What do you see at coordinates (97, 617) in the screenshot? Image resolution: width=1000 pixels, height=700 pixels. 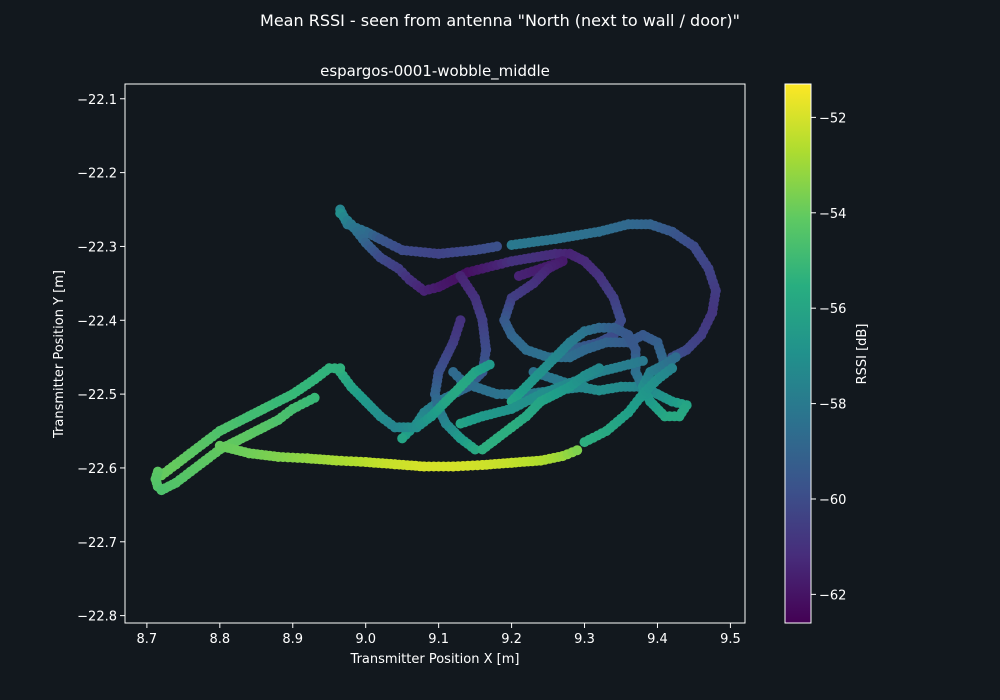 I see `y-tick-label: −22.8` at bounding box center [97, 617].